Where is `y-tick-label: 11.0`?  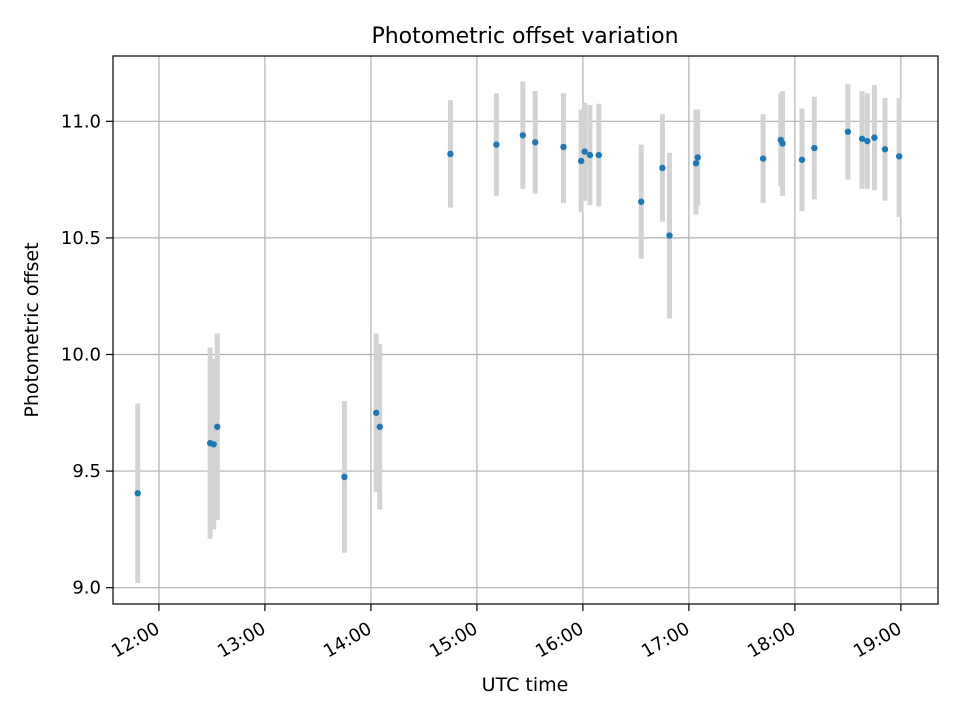 y-tick-label: 11.0 is located at coordinates (81, 121).